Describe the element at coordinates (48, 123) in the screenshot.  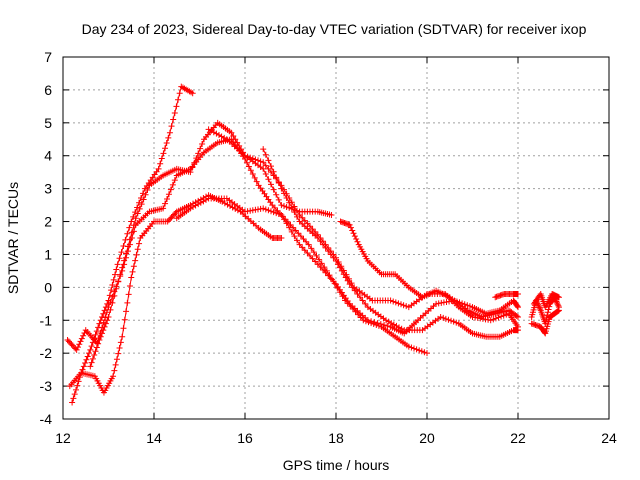
I see `y-tick-label: 5` at that location.